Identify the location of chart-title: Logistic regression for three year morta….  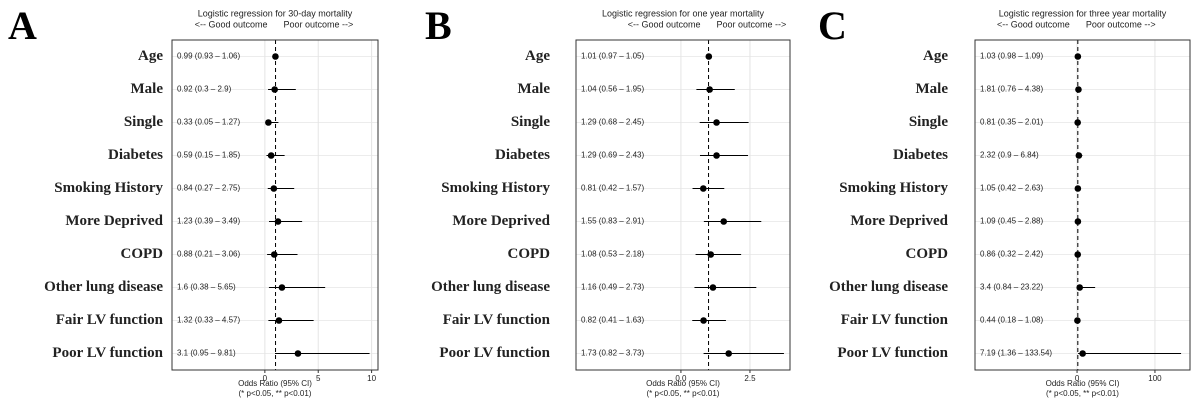
(1083, 13).